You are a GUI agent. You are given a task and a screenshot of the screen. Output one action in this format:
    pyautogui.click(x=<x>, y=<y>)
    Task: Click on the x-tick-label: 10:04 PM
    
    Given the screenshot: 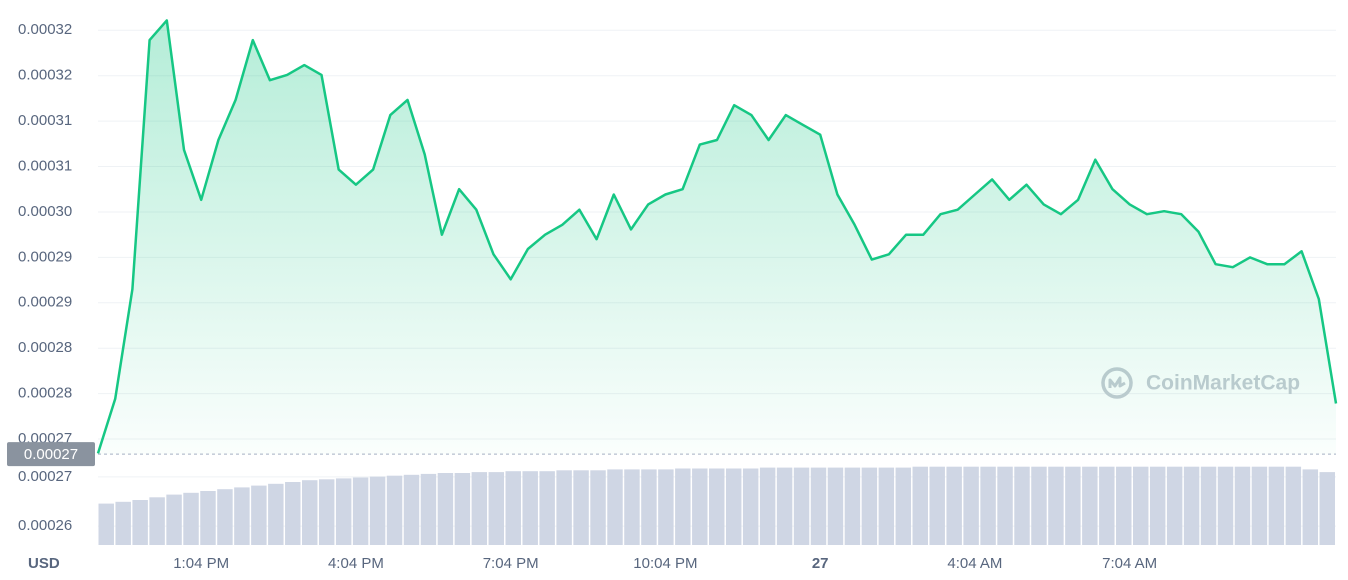 What is the action you would take?
    pyautogui.click(x=665, y=563)
    